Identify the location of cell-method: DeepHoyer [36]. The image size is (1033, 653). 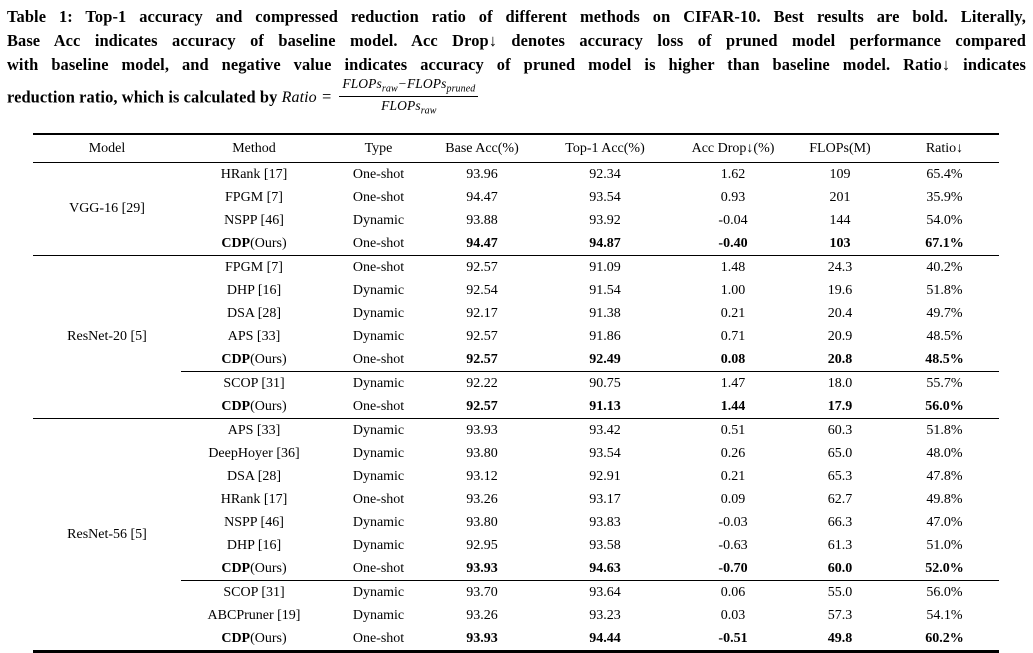
(254, 453).